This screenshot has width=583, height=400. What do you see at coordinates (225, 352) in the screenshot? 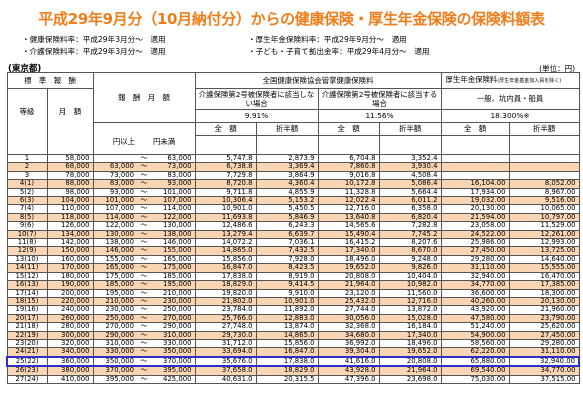
I see `health-full-cell: 33,694.0` at bounding box center [225, 352].